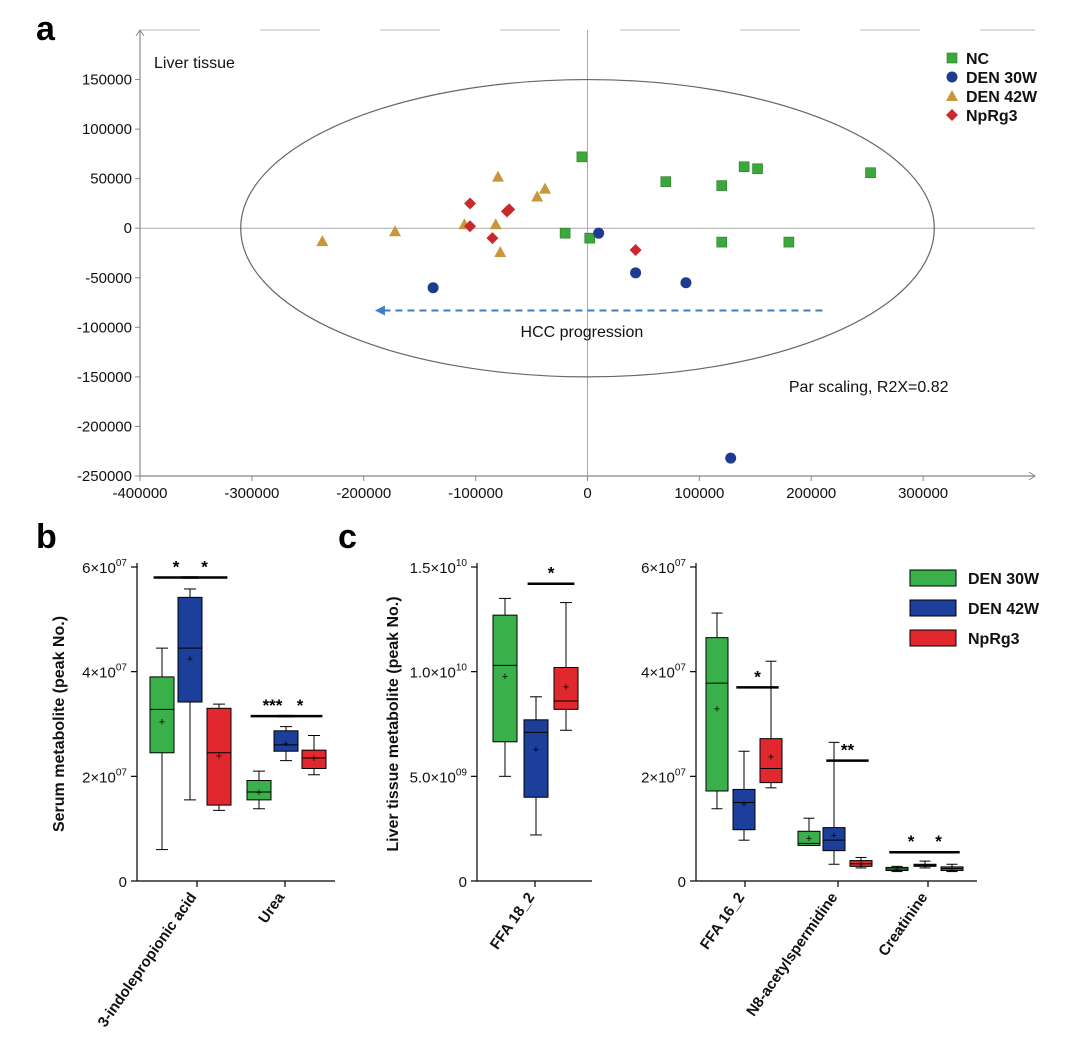 This screenshot has height=1060, width=1080. I want to click on panel-label: b, so click(46, 537).